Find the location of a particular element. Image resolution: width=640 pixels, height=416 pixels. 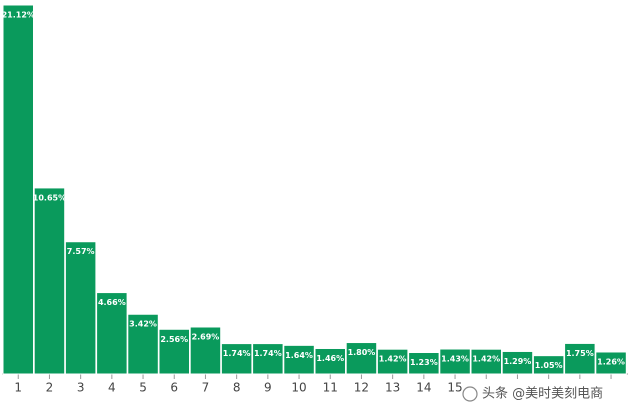

x-tick-label: 15 is located at coordinates (454, 388).